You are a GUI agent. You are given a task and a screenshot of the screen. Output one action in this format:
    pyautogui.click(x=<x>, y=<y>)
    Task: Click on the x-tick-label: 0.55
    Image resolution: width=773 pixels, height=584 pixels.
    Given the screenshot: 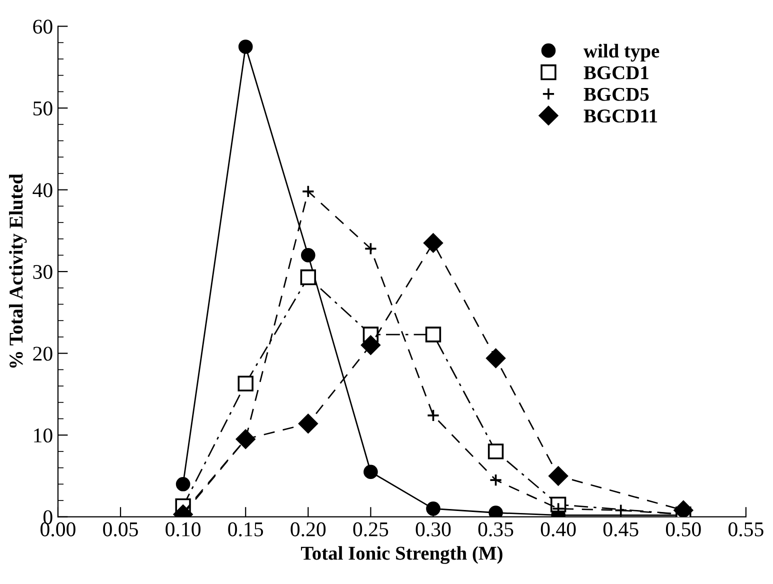 What is the action you would take?
    pyautogui.click(x=746, y=529)
    